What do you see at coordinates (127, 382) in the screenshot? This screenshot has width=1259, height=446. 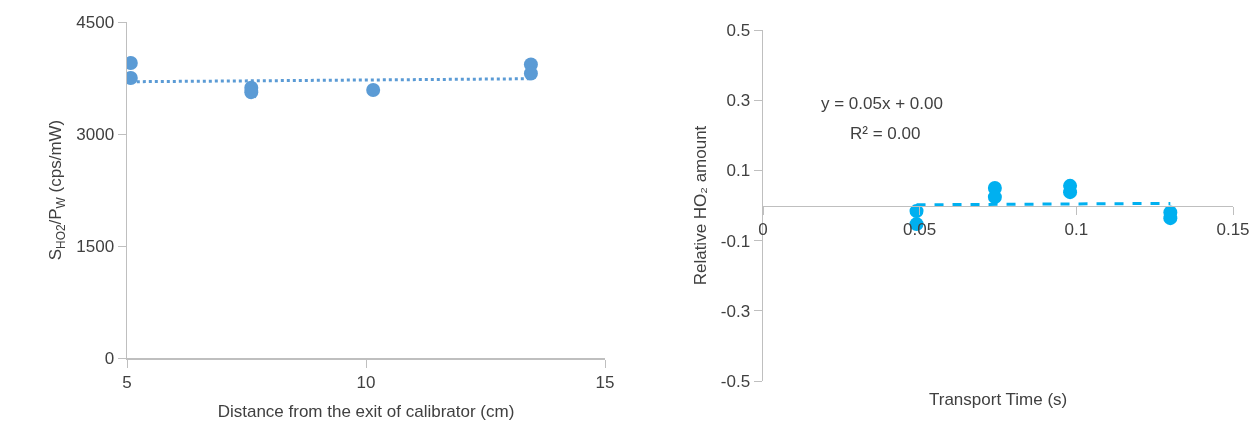 I see `x-tick-label: 5` at bounding box center [127, 382].